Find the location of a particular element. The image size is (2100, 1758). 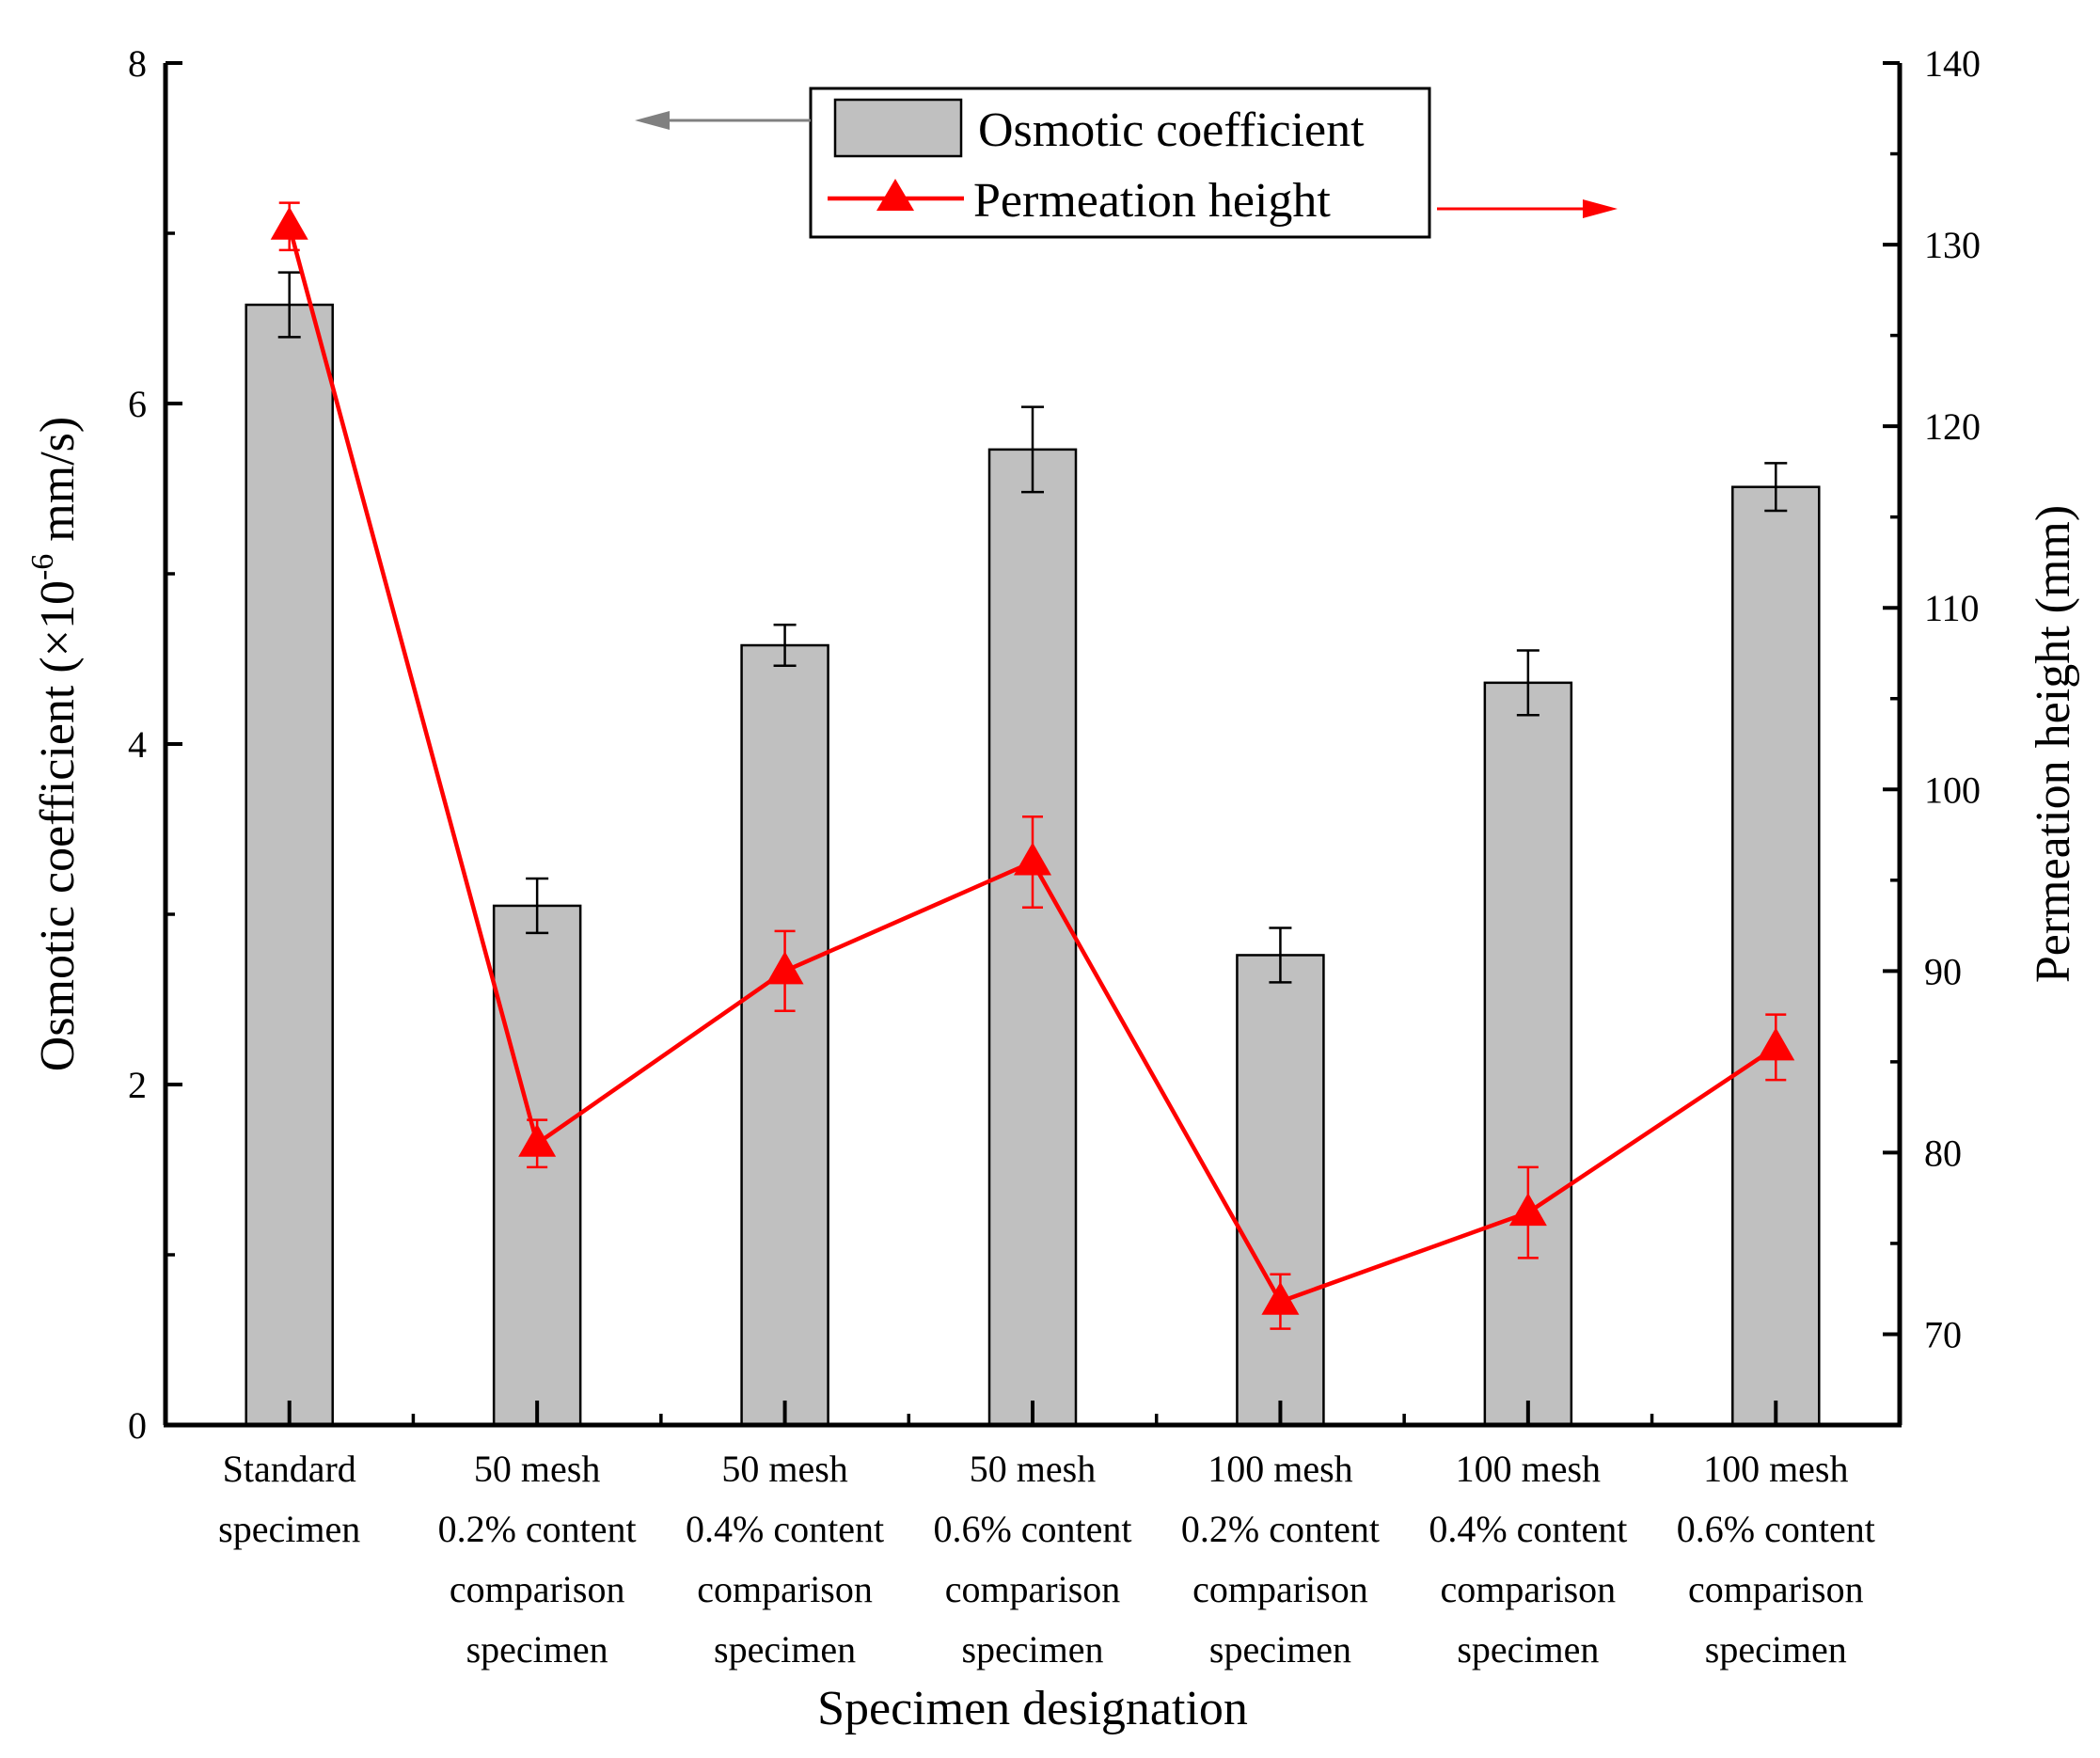

right-arrowhead-icon is located at coordinates (1600, 208).